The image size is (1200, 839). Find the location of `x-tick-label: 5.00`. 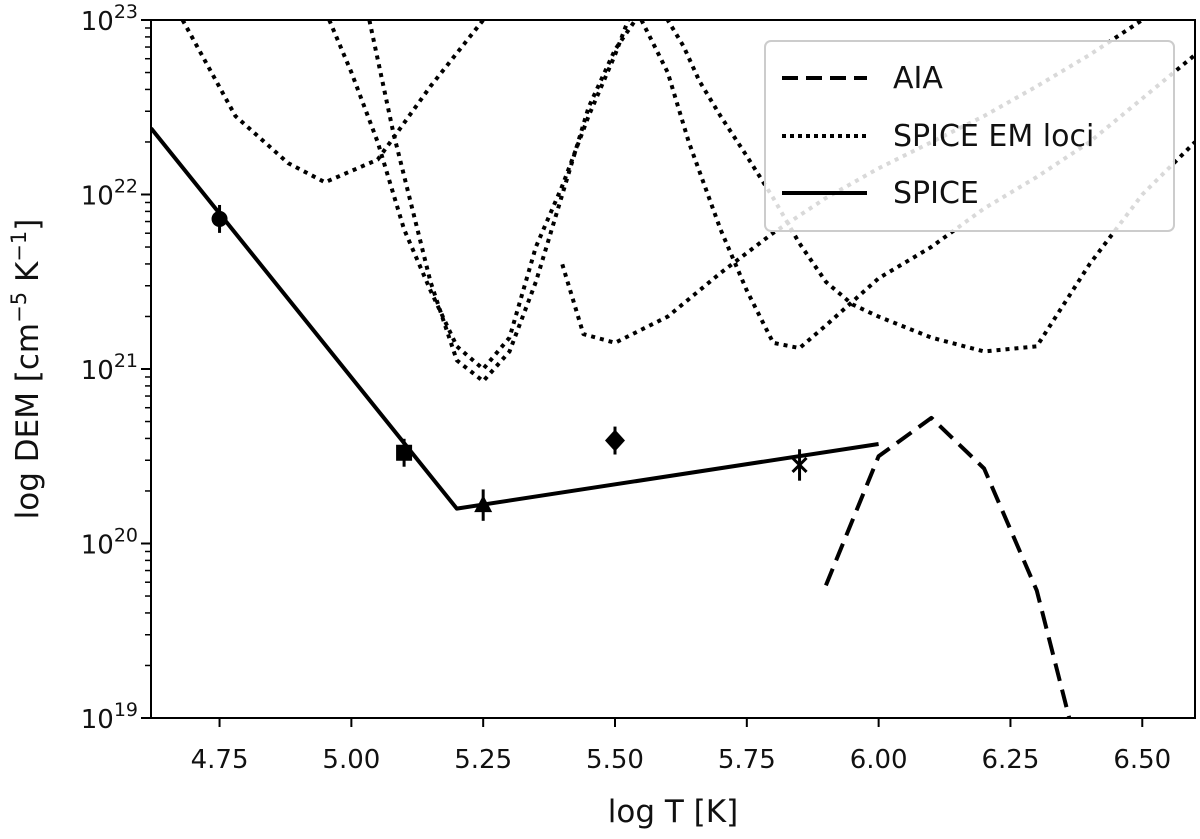

x-tick-label: 5.00 is located at coordinates (351, 760).